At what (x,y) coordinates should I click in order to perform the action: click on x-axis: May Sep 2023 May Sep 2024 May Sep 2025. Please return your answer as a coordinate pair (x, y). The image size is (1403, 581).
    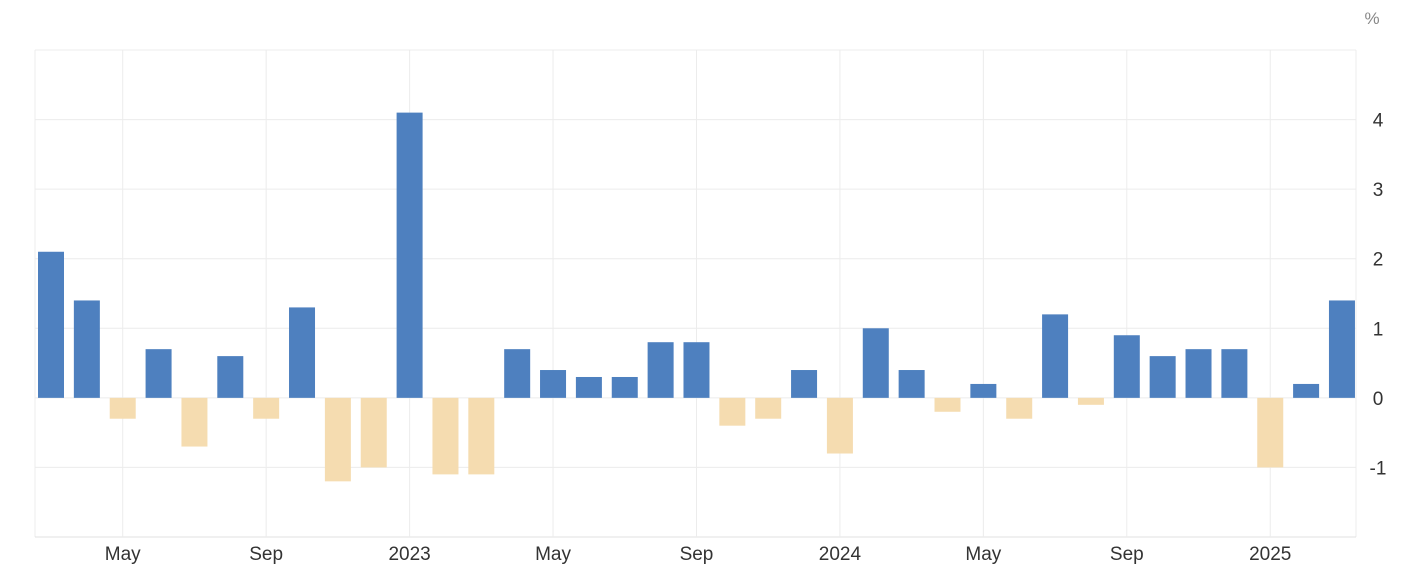
    Looking at the image, I should click on (698, 554).